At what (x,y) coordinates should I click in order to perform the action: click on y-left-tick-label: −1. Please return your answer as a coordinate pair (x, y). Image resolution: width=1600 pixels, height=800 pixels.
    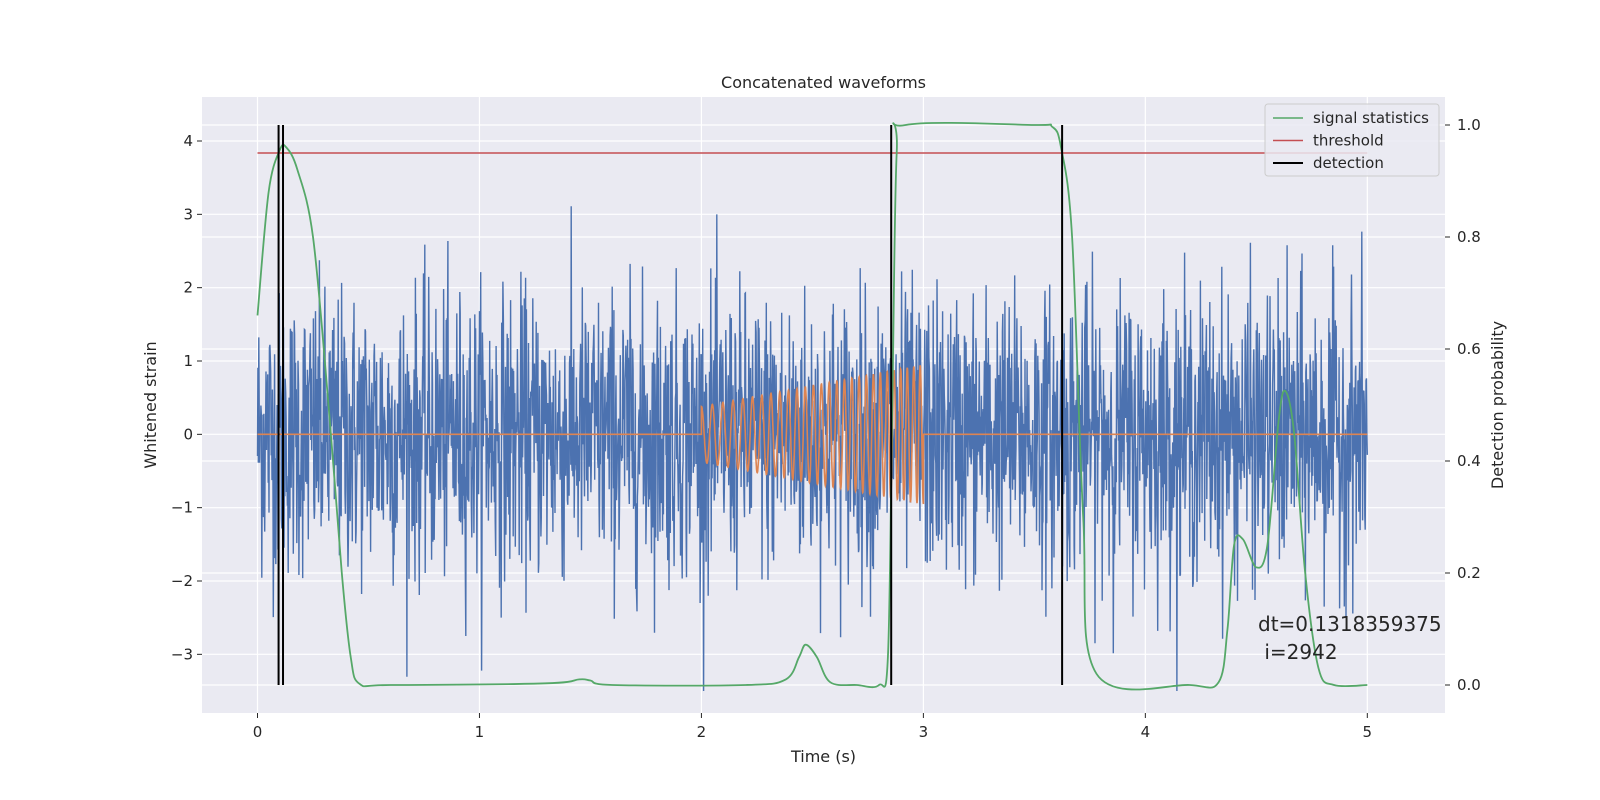
    Looking at the image, I should click on (182, 508).